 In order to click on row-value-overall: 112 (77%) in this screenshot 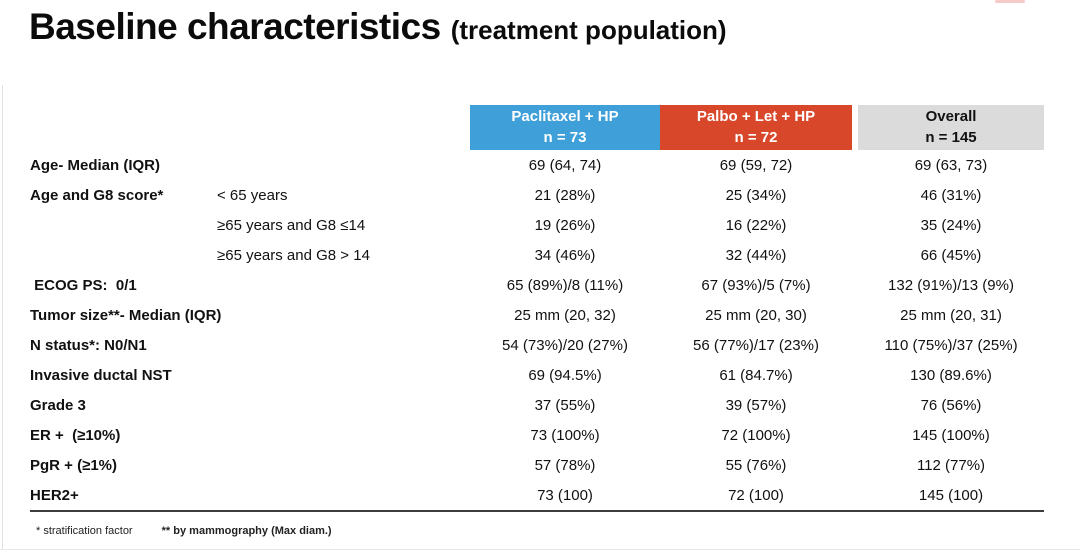, I will do `click(951, 465)`.